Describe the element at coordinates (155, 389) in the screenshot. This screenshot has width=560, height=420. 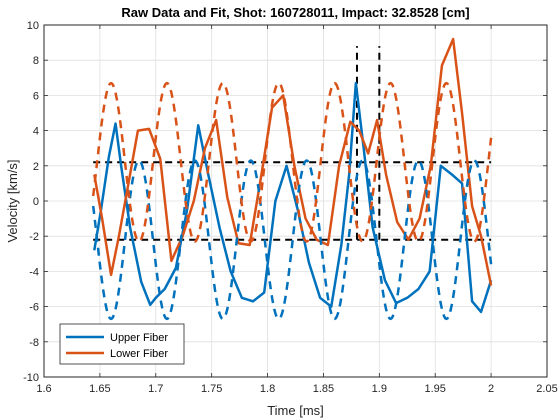
I see `x-tick-label: 1.7` at that location.